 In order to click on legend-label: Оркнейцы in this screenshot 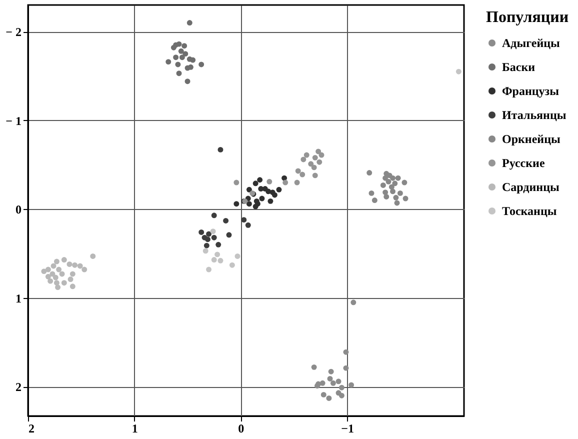, I will do `click(531, 139)`.